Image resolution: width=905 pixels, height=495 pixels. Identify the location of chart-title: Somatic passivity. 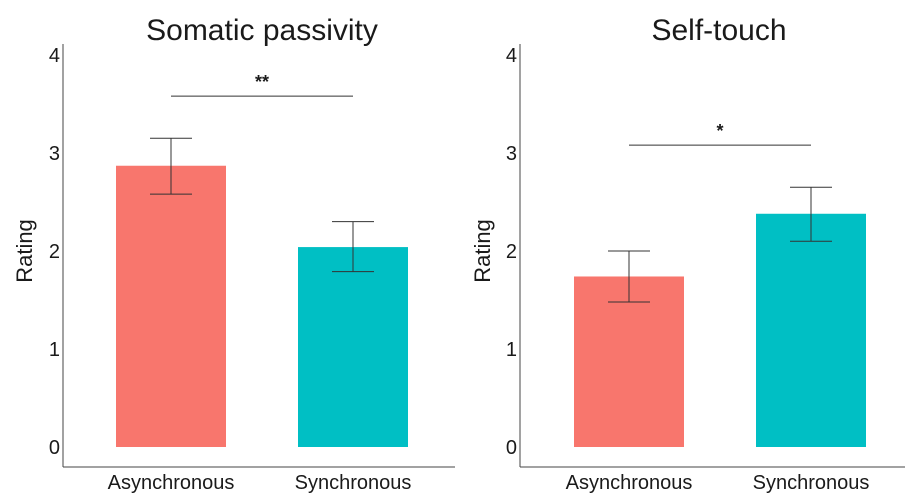
(262, 30).